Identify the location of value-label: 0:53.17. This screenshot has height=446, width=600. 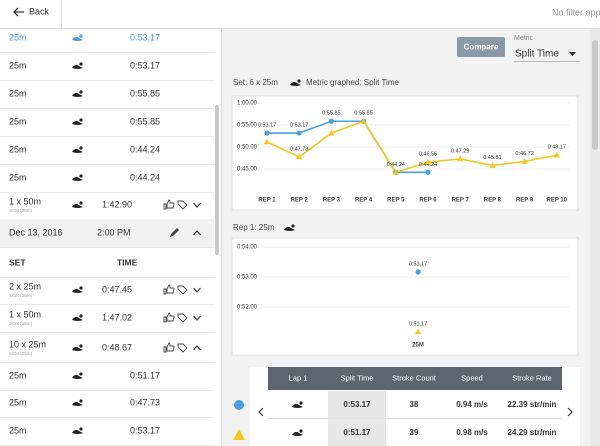
(299, 126).